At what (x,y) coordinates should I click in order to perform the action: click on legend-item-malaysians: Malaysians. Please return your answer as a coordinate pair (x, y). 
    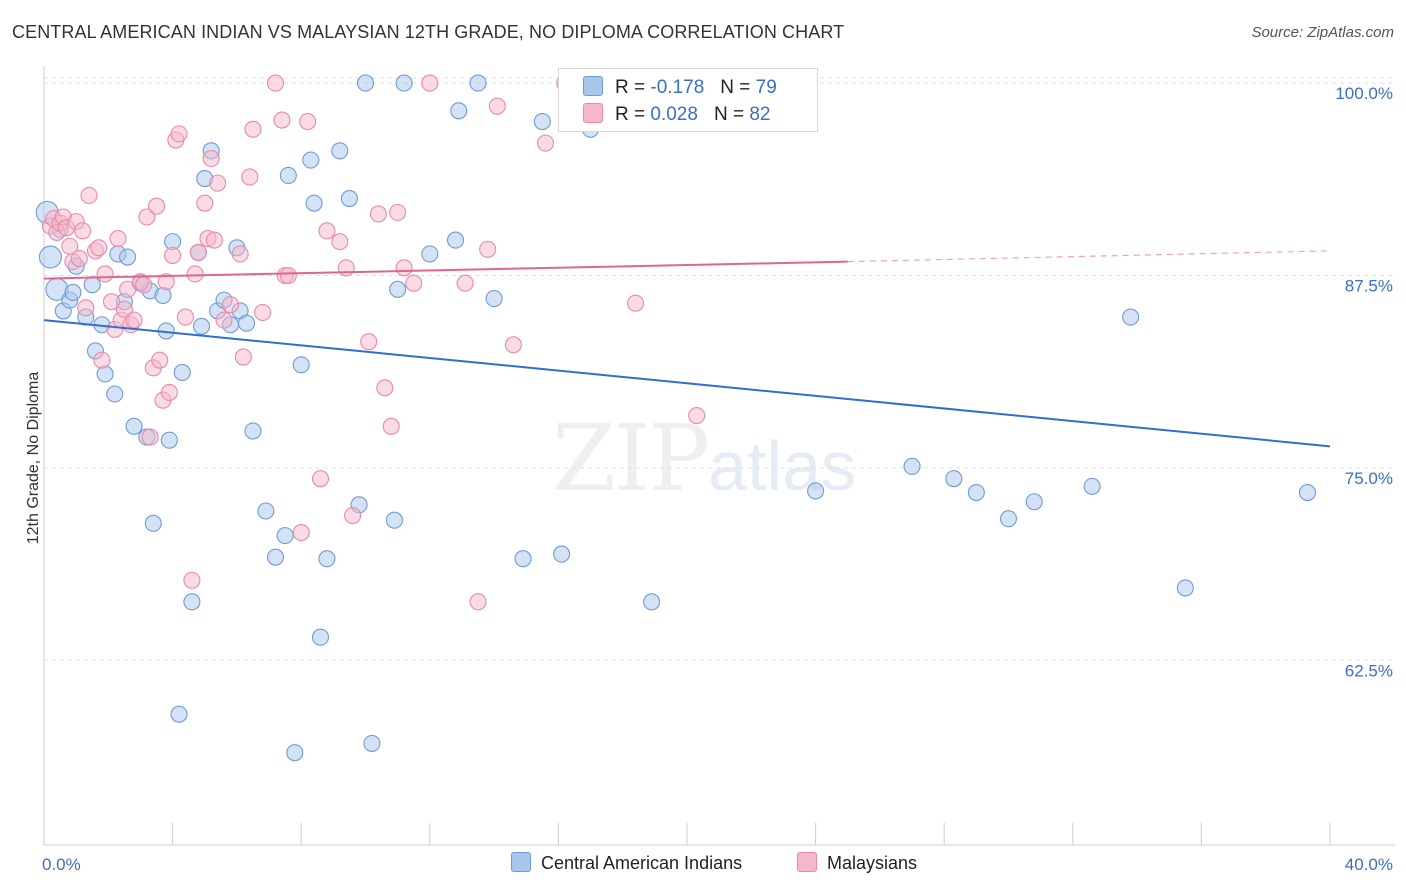
    Looking at the image, I should click on (857, 863).